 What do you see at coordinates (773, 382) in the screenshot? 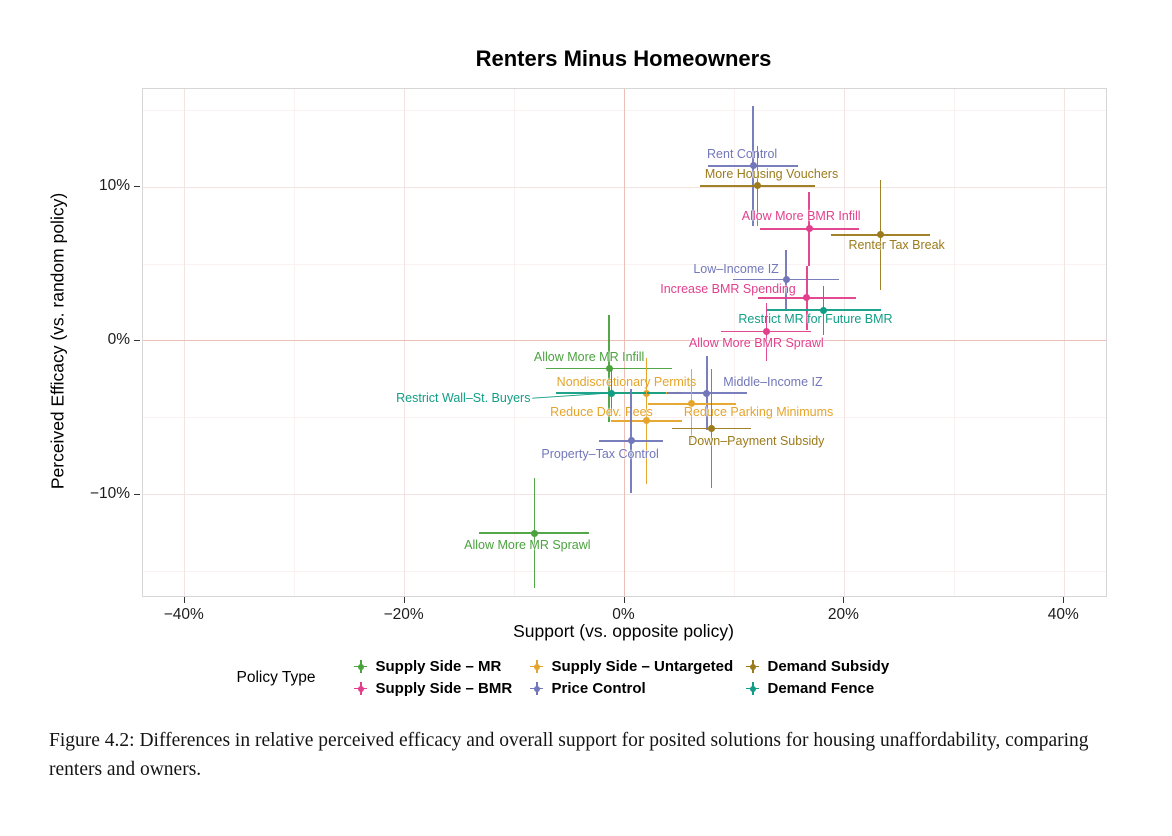
I see `point-label: Middle–Income IZ` at bounding box center [773, 382].